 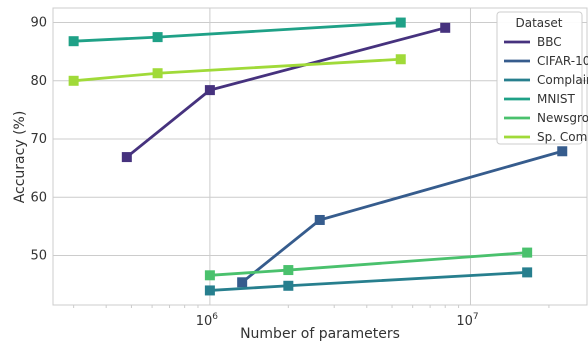 I want to click on y-tick-label: 80, so click(x=38, y=81).